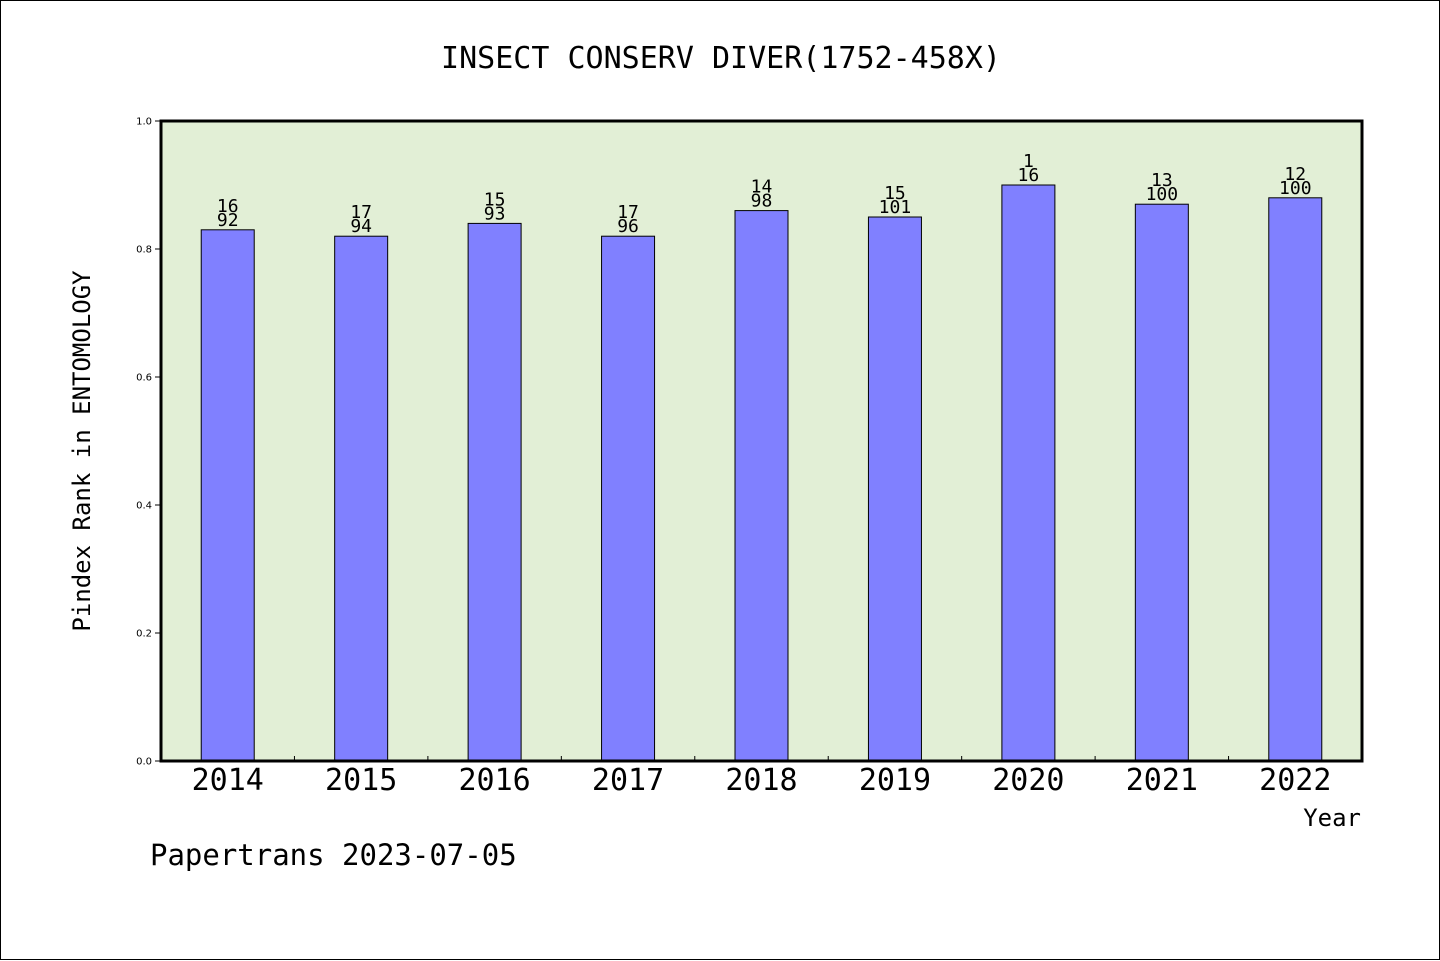 The width and height of the screenshot is (1440, 961). What do you see at coordinates (333, 855) in the screenshot?
I see `footer-text: Papertrans 2023-07-05` at bounding box center [333, 855].